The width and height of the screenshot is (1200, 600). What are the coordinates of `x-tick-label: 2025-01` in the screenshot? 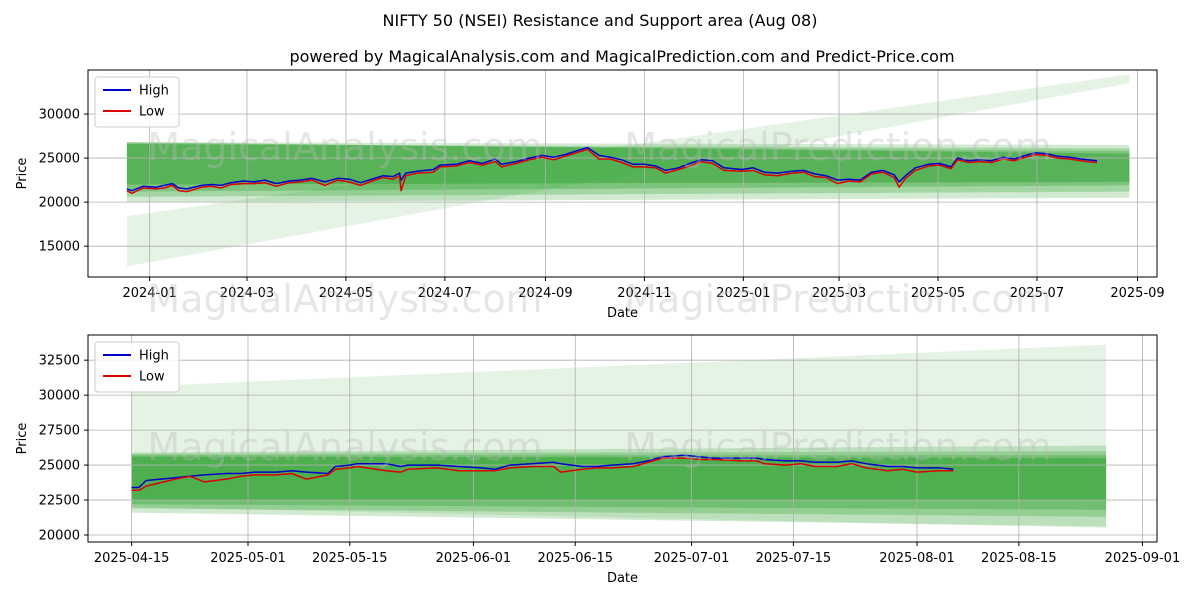 It's located at (743, 293).